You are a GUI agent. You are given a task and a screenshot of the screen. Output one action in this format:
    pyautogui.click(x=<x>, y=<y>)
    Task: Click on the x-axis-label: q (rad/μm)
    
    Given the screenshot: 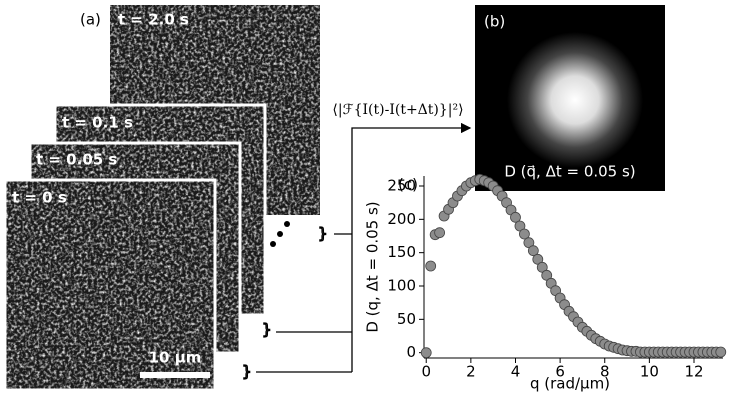 What is the action you would take?
    pyautogui.click(x=570, y=384)
    